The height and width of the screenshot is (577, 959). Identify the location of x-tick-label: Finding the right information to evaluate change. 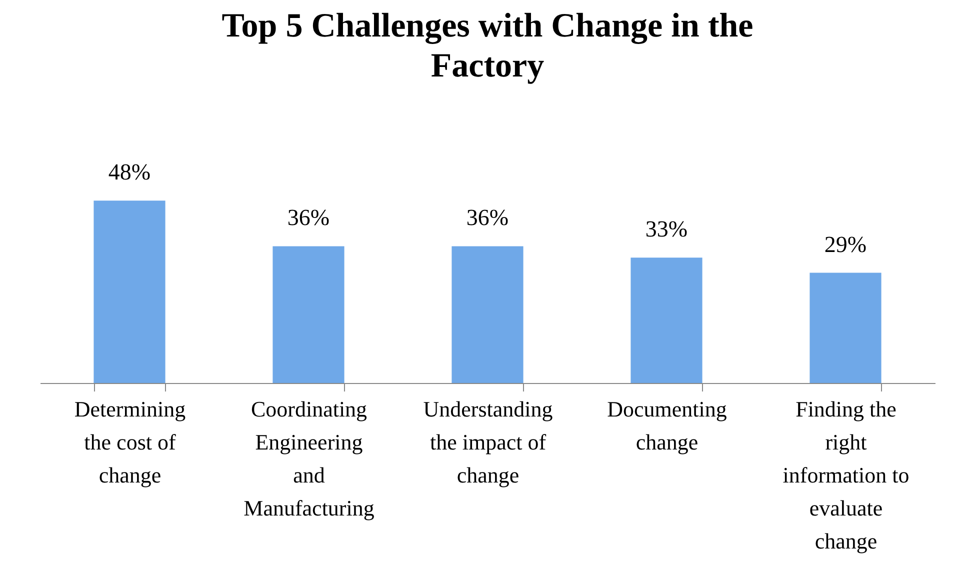
(846, 475).